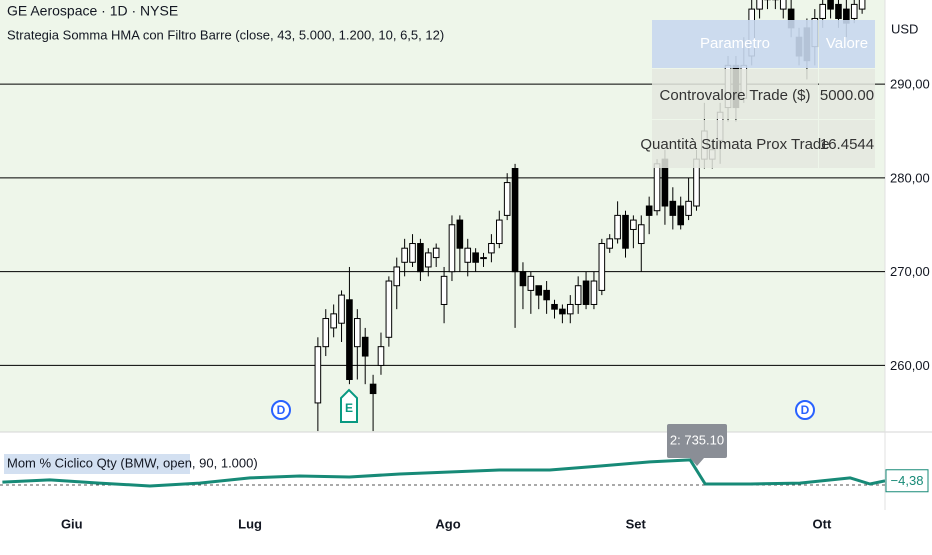 This screenshot has width=932, height=555. Describe the element at coordinates (636, 523) in the screenshot. I see `x-tick-label: Set` at that location.